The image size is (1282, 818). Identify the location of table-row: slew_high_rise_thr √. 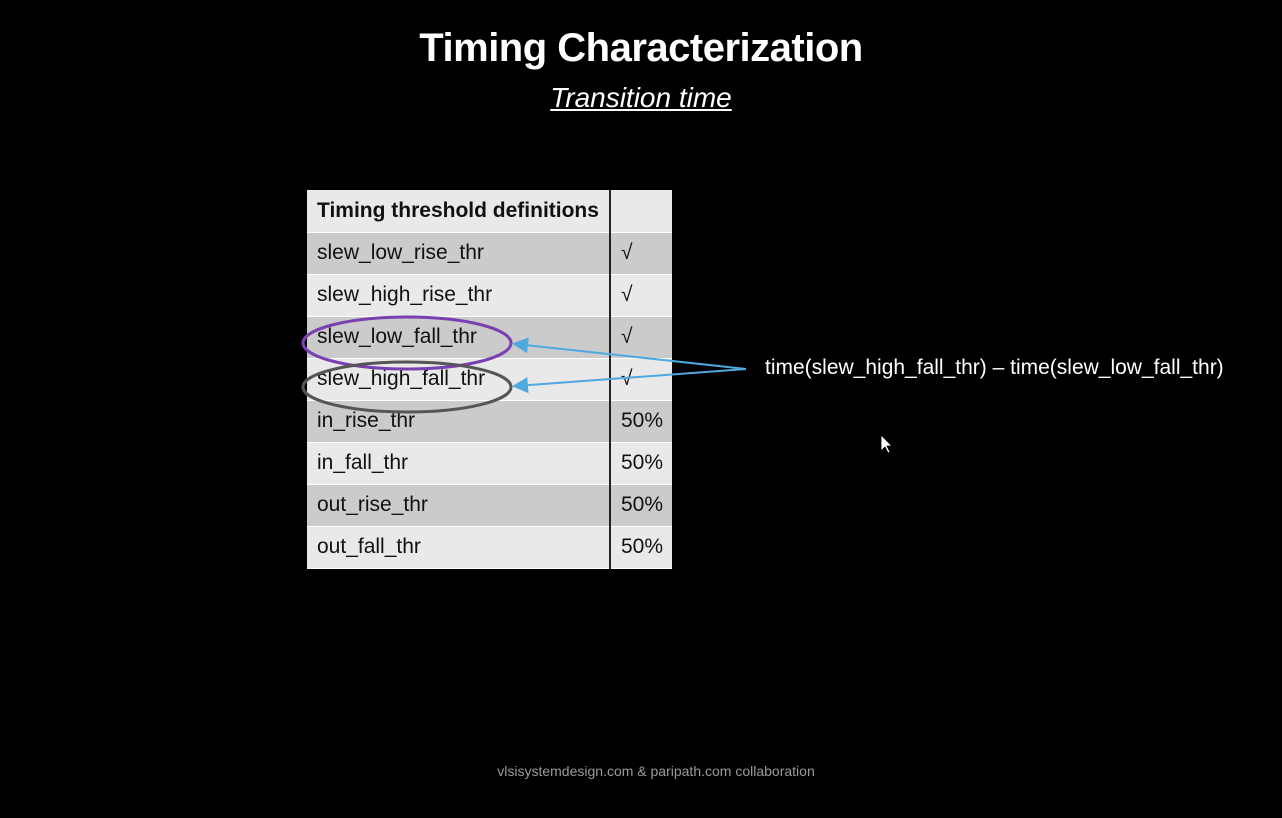
(489, 295).